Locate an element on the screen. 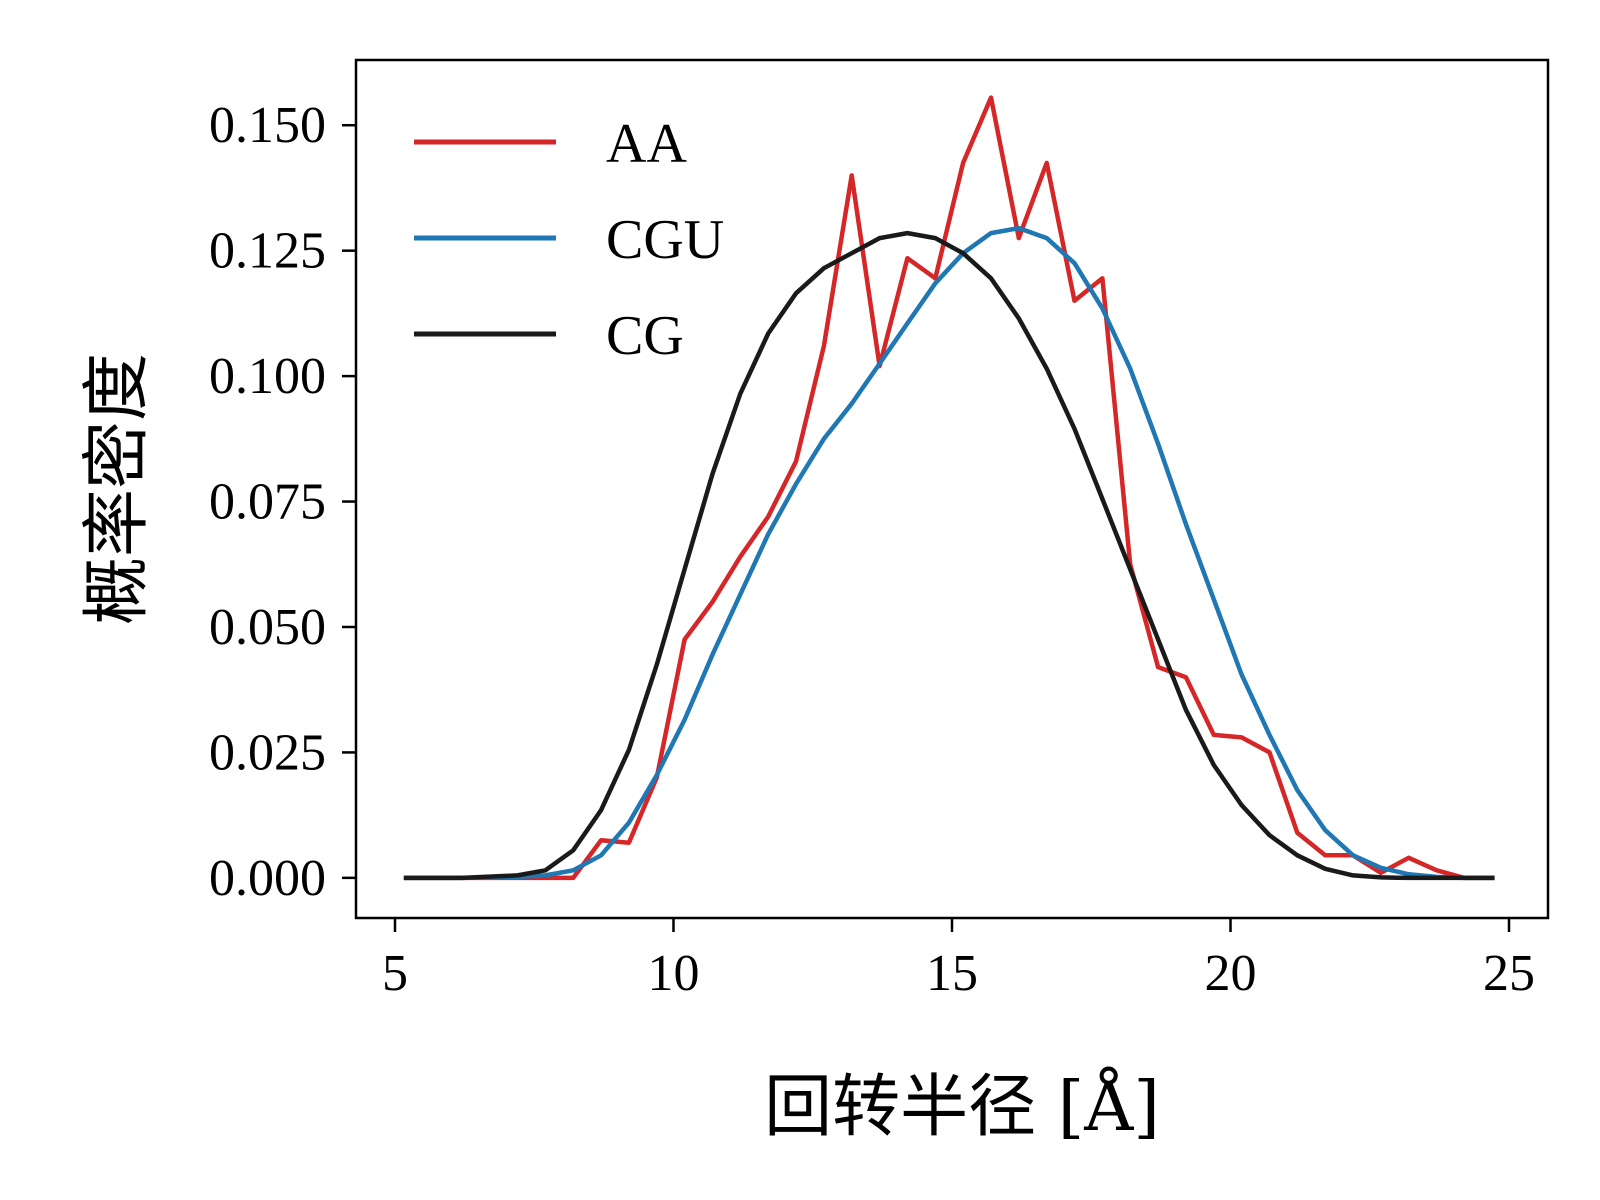 The height and width of the screenshot is (1200, 1600). y-tick-label: 0.150 is located at coordinates (267, 125).